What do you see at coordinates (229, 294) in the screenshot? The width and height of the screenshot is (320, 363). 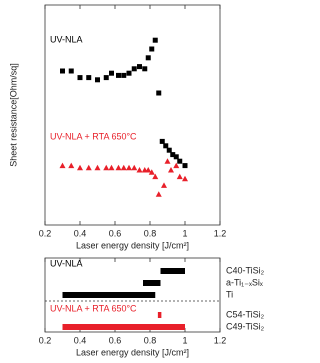 I see `row-label: Ti` at bounding box center [229, 294].